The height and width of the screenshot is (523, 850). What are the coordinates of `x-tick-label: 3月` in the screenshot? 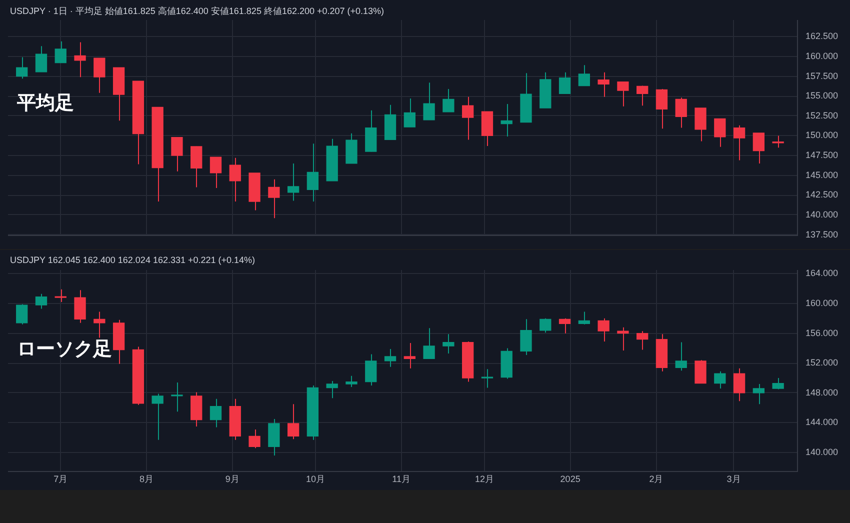 It's located at (733, 479).